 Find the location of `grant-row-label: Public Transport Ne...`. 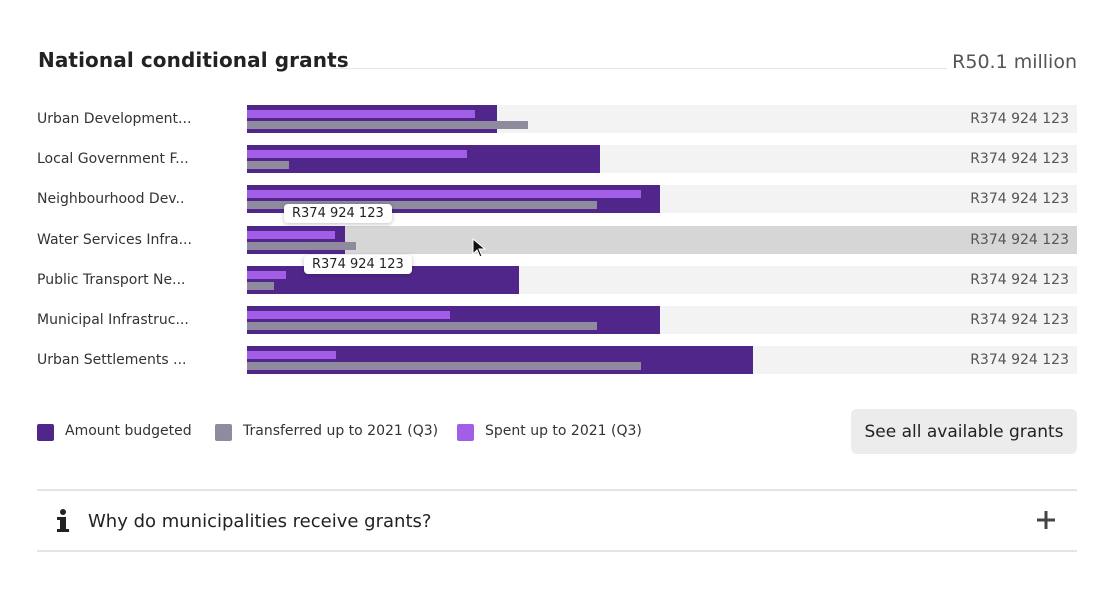

grant-row-label: Public Transport Ne... is located at coordinates (111, 279).